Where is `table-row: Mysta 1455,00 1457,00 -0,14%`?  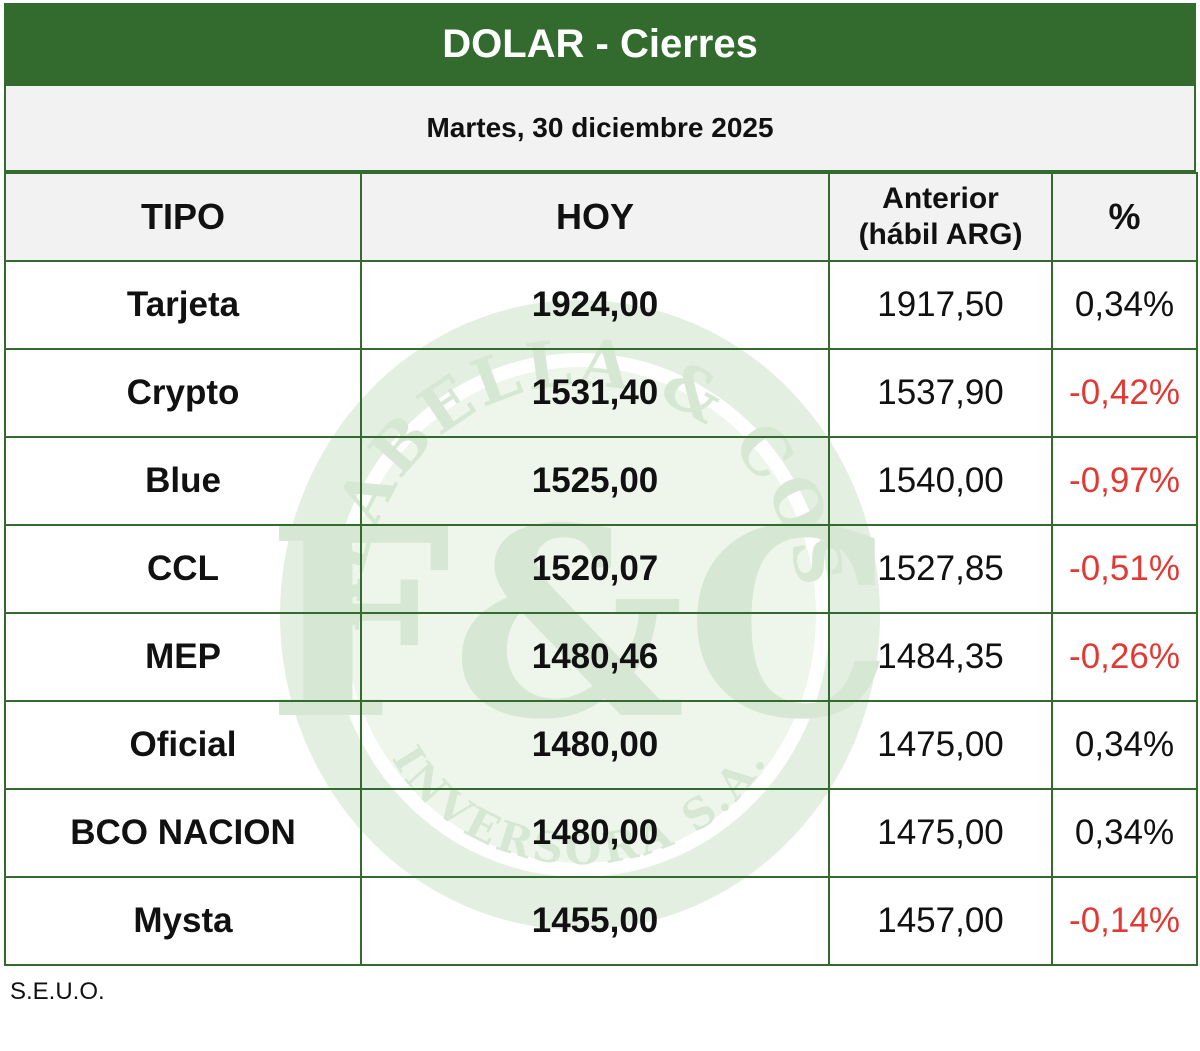 table-row: Mysta 1455,00 1457,00 -0,14% is located at coordinates (601, 921).